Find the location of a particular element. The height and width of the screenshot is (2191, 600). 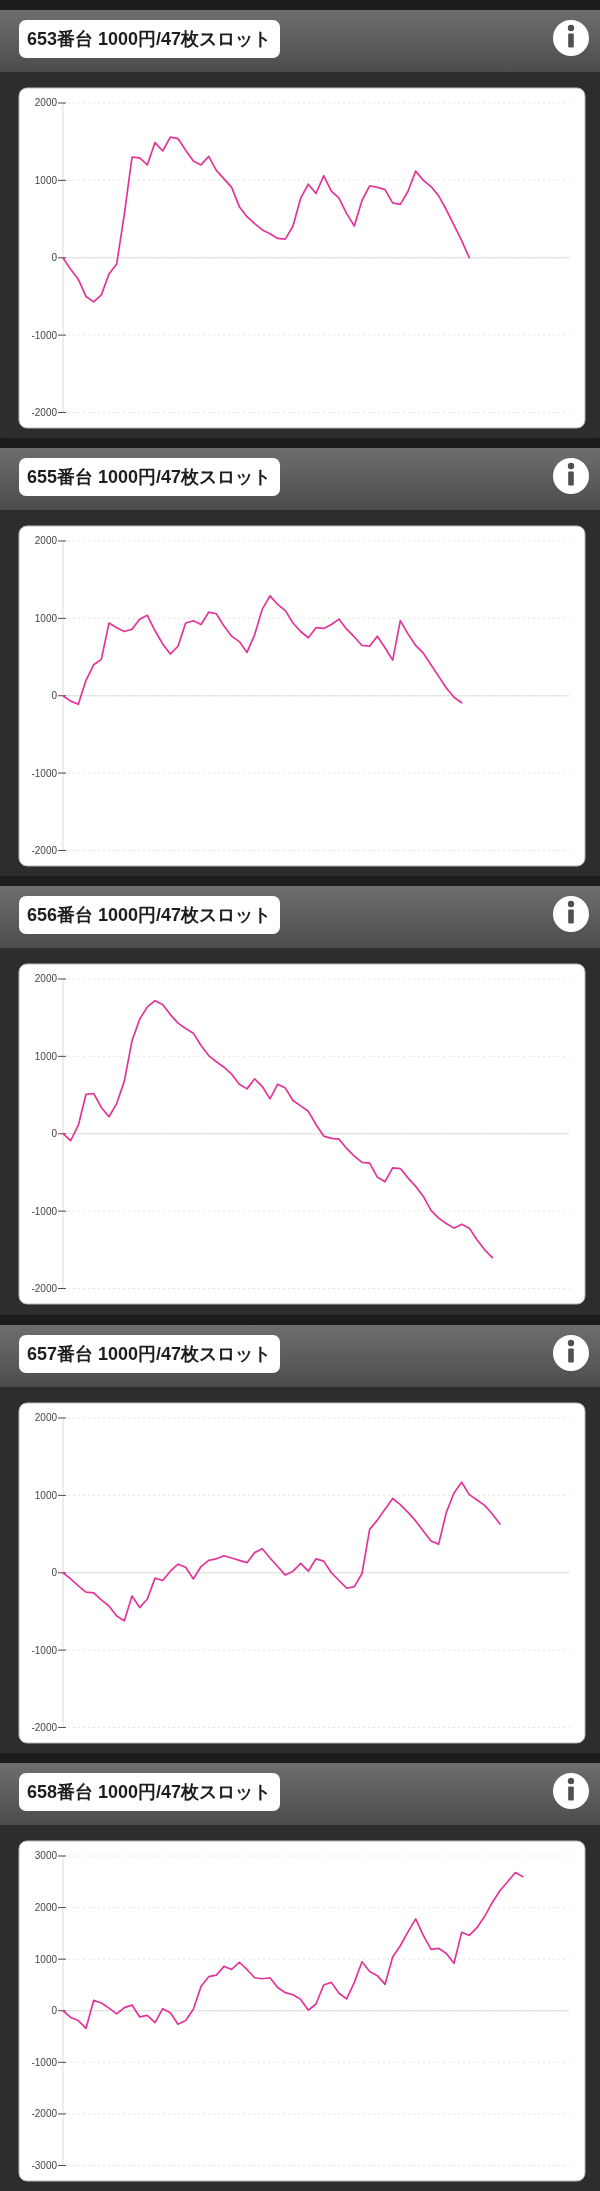

chart-title: 655番台 1000円/47枚スロット is located at coordinates (149, 477).